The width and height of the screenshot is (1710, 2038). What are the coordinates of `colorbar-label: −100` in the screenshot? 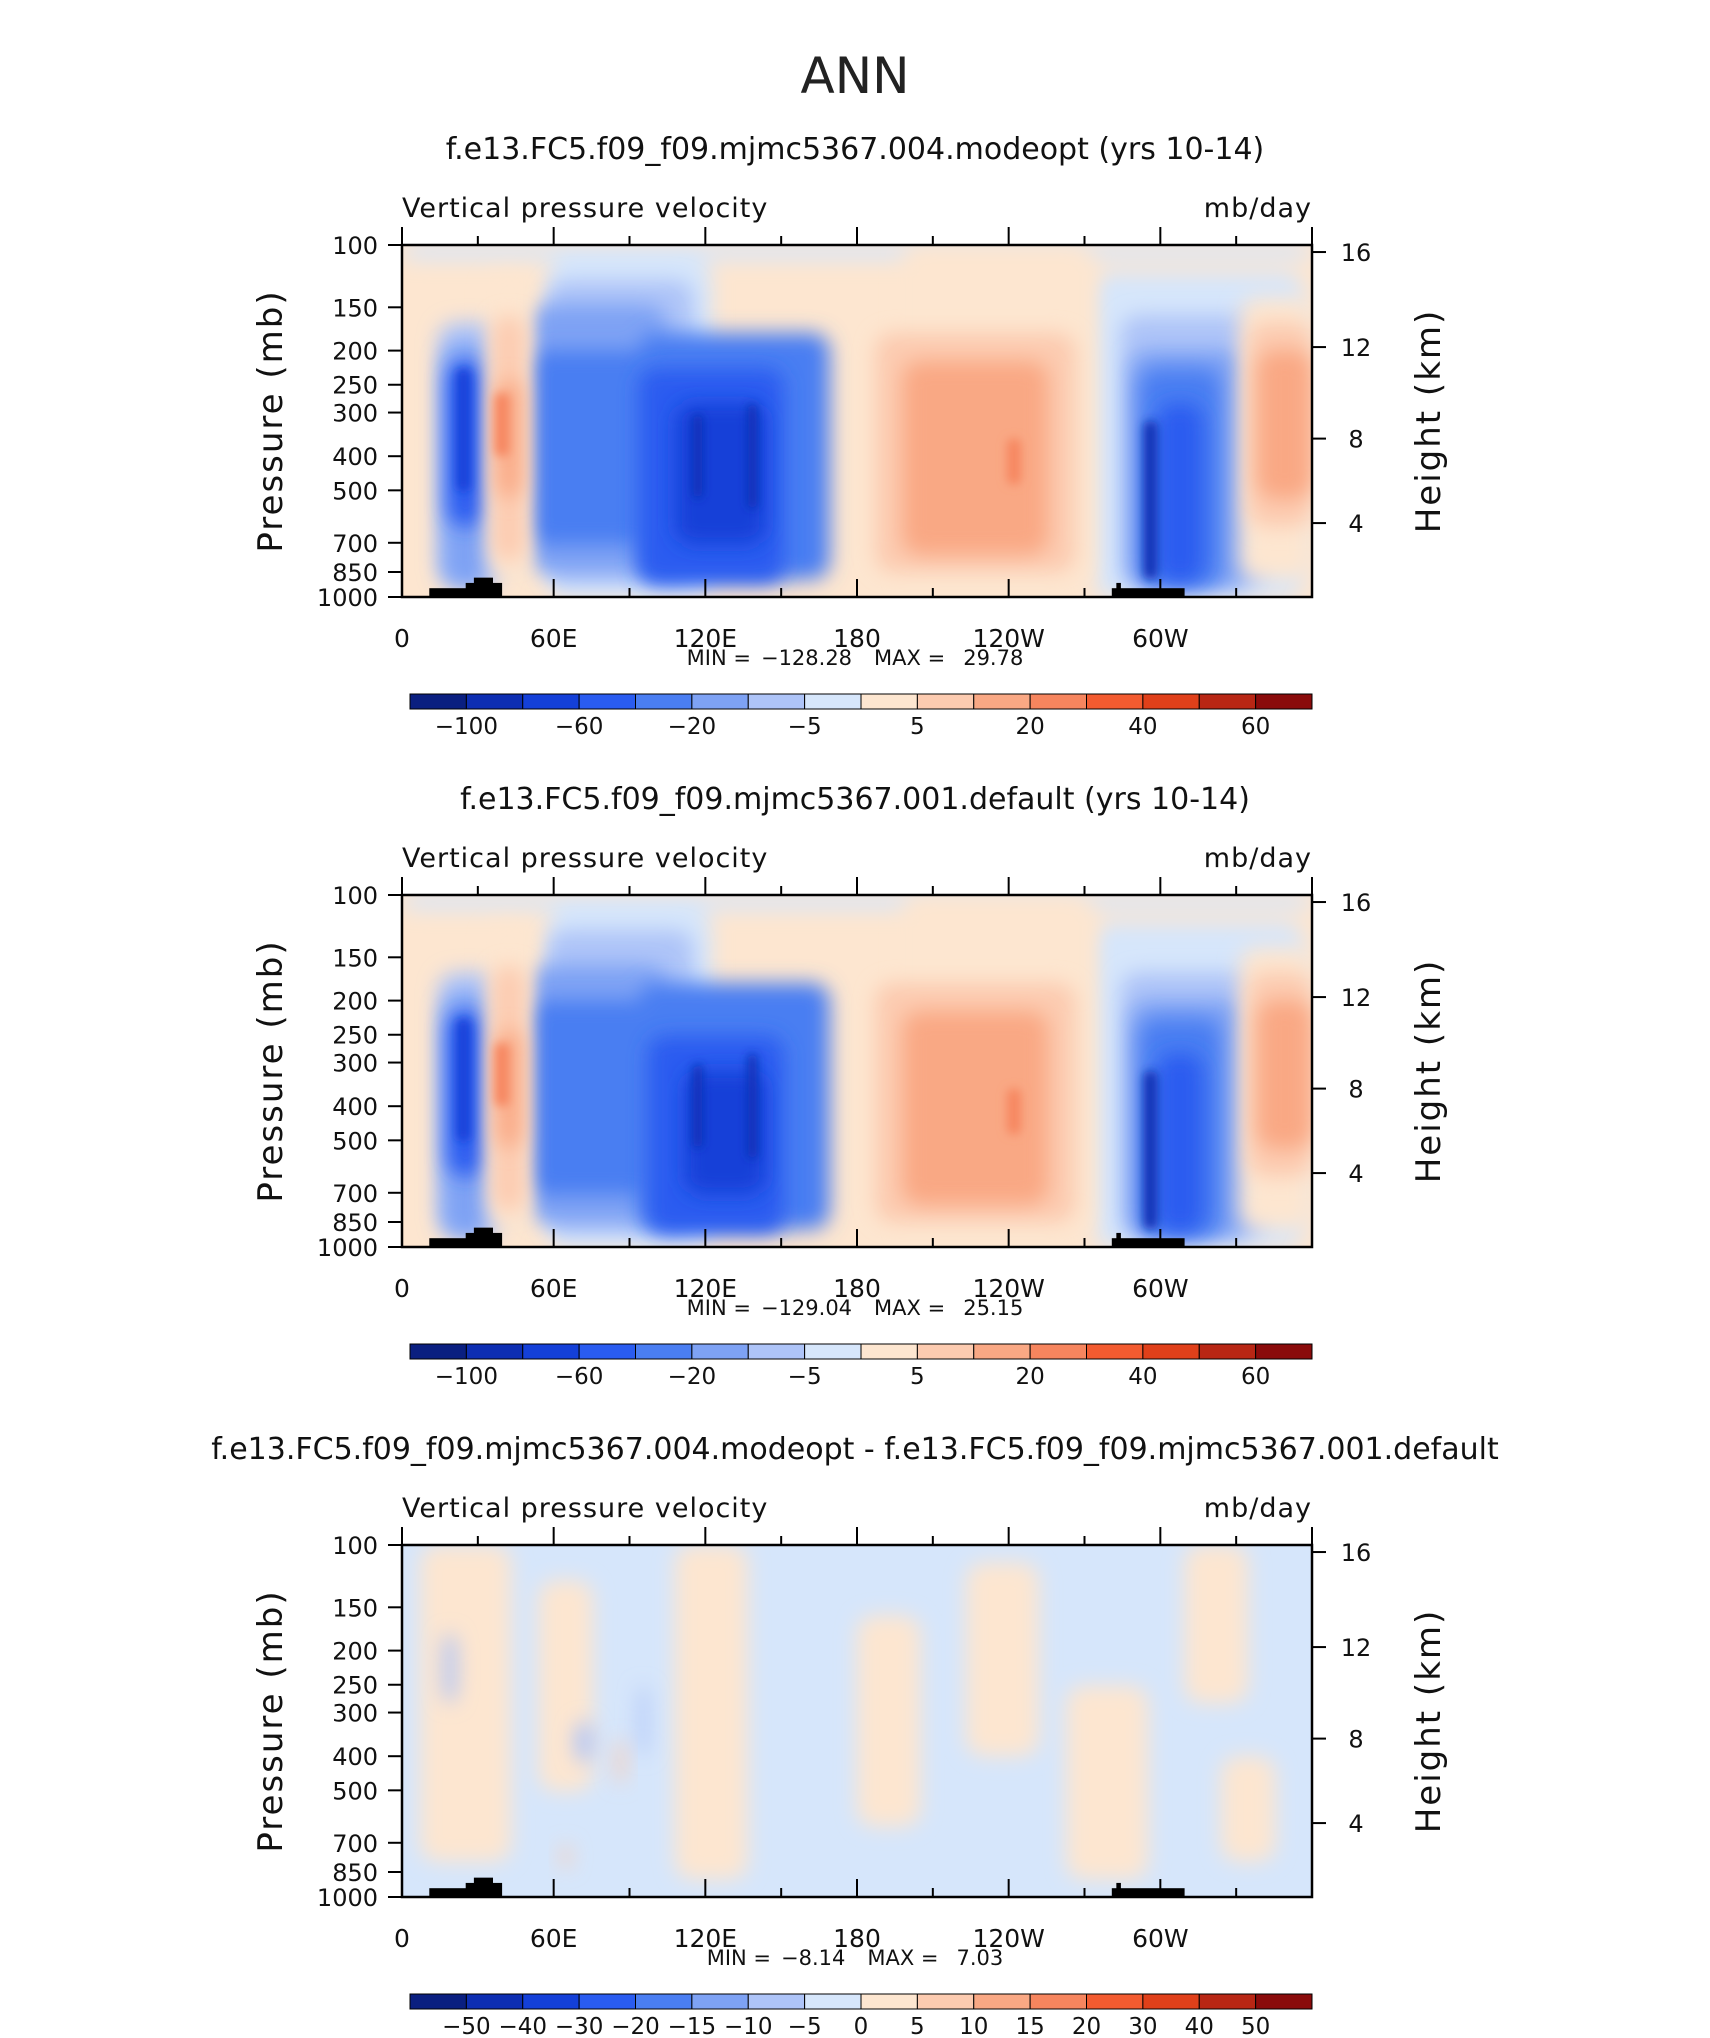 It's located at (466, 1377).